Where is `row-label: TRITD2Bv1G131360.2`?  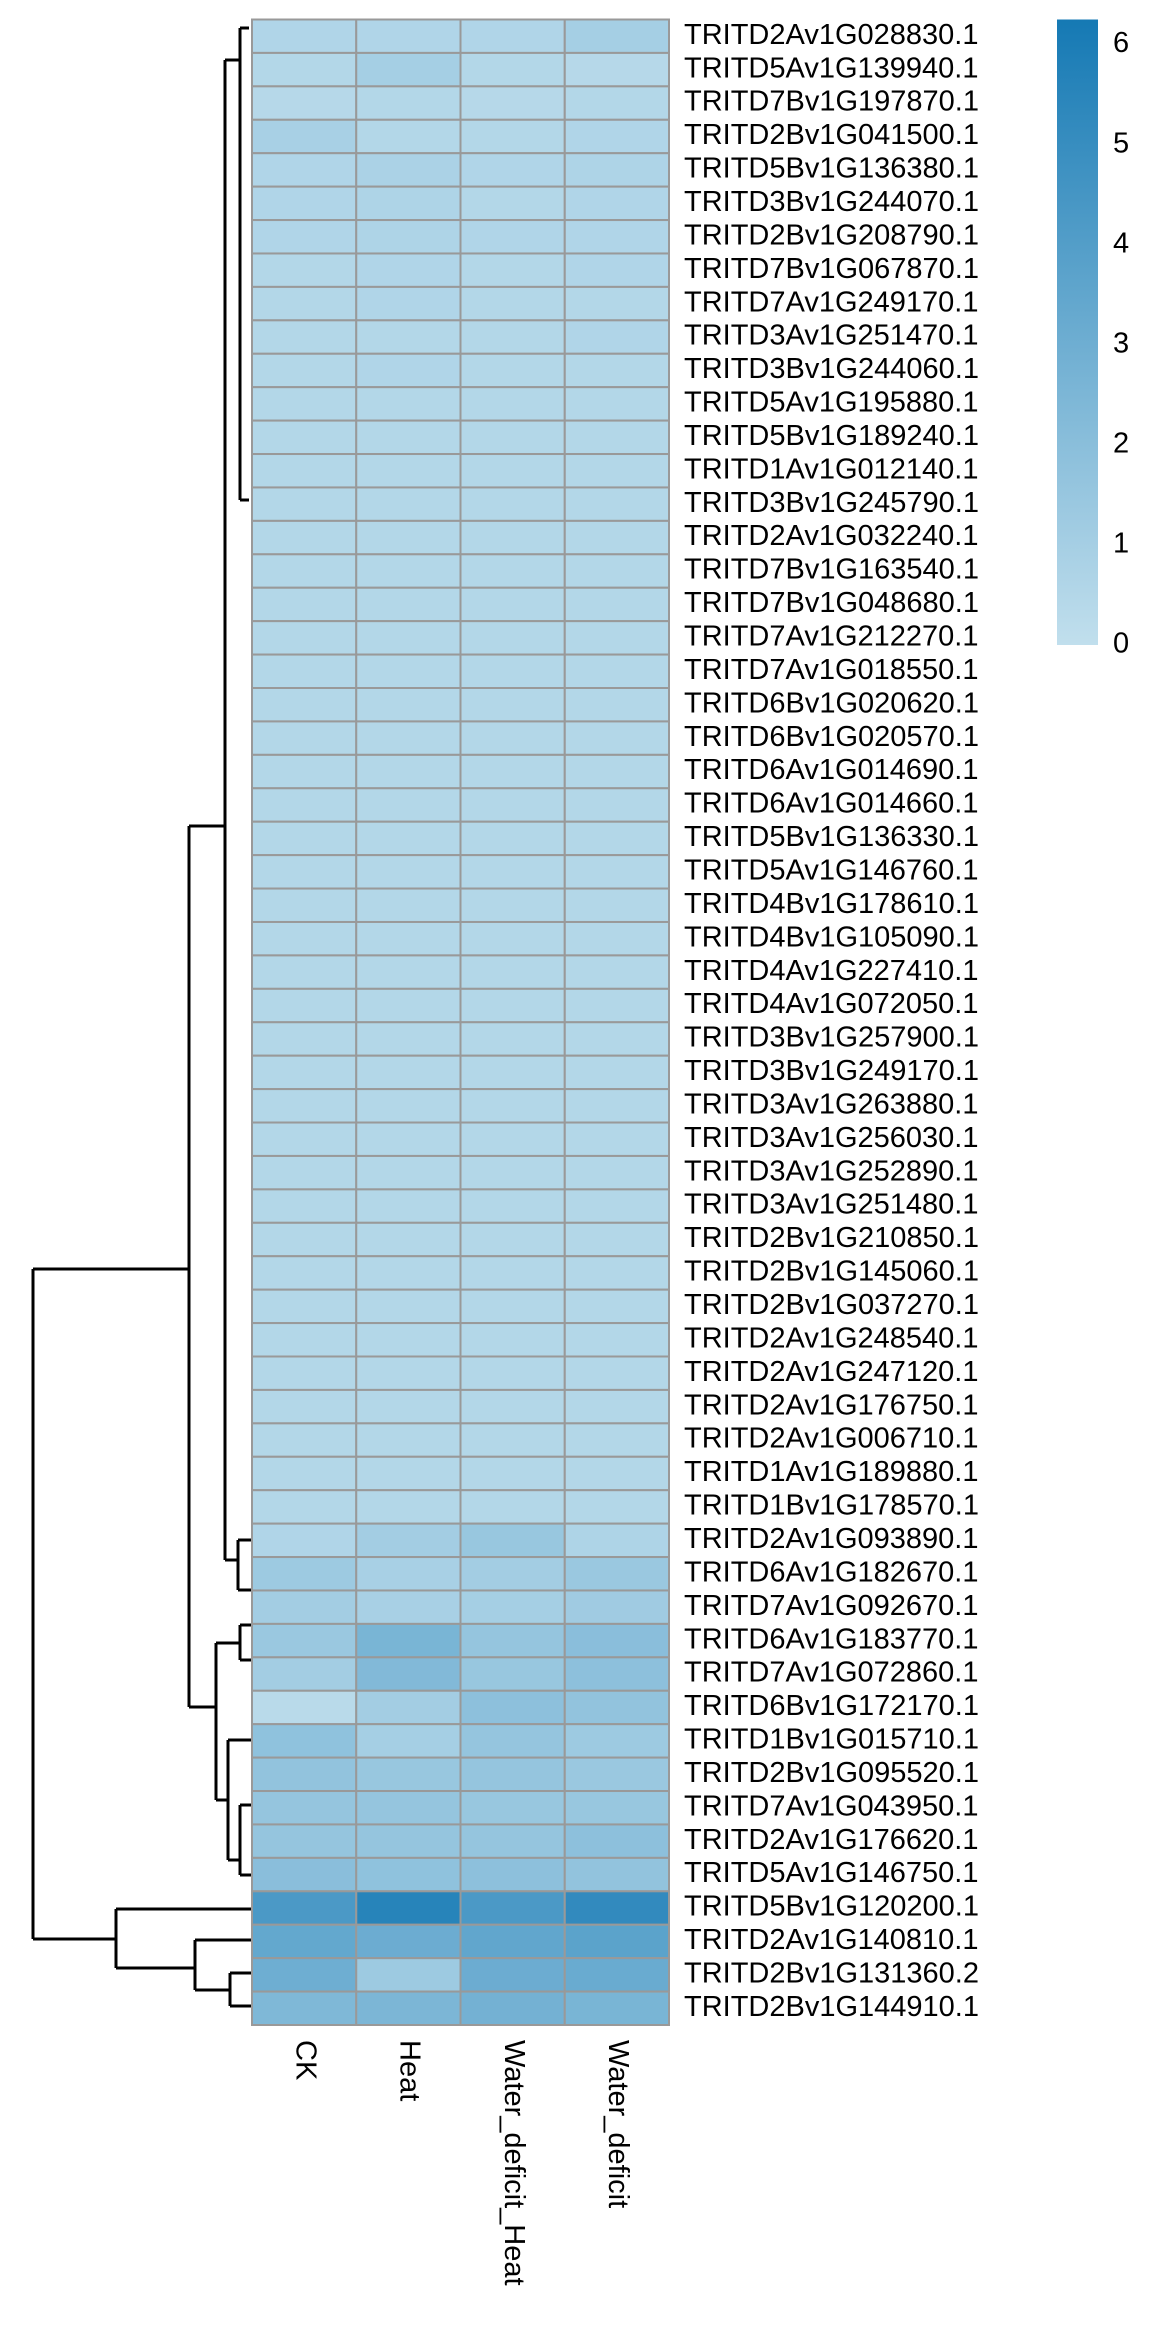 row-label: TRITD2Bv1G131360.2 is located at coordinates (831, 1974).